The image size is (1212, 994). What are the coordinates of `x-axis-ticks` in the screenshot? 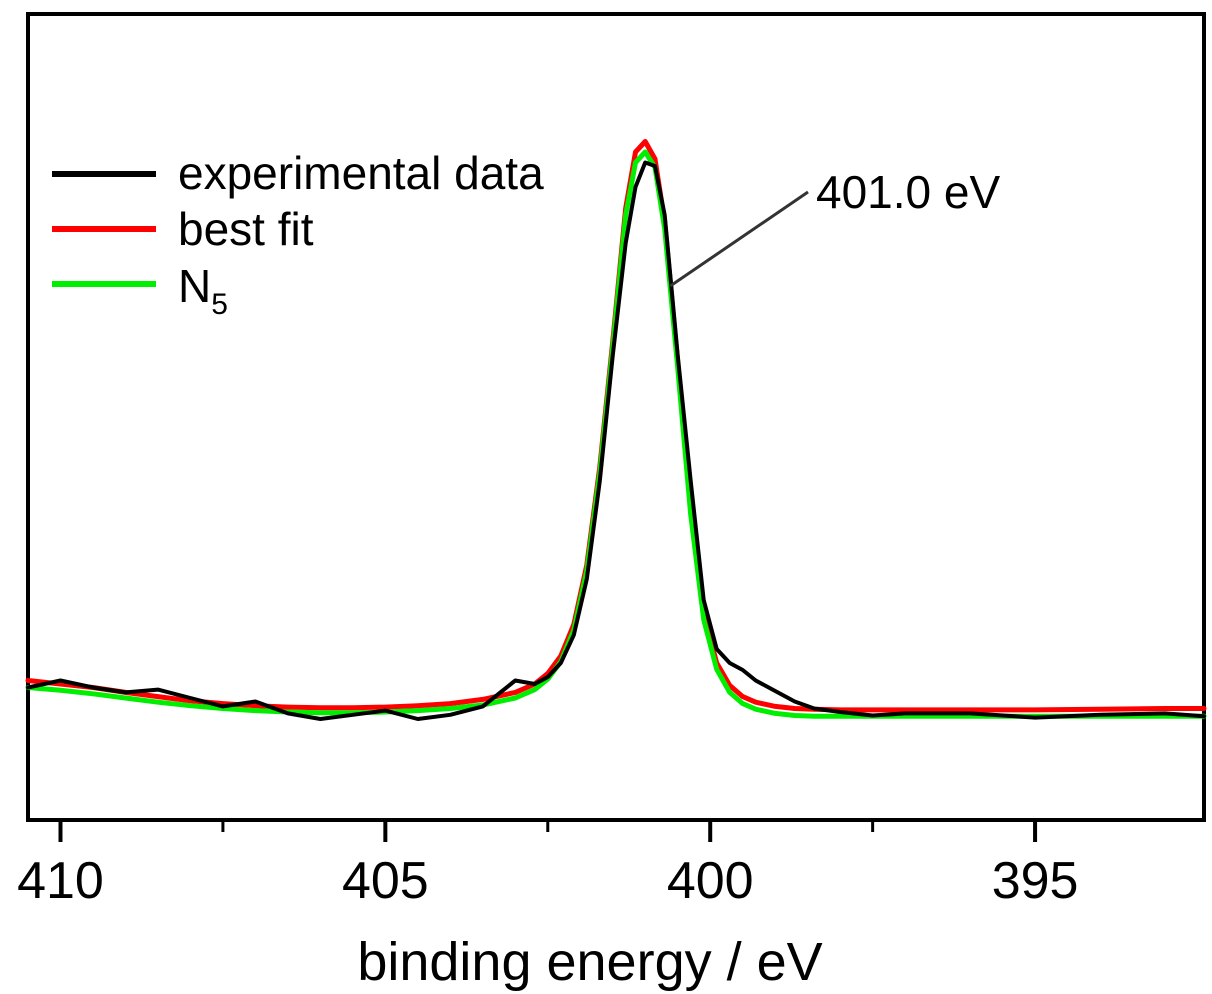 It's located at (548, 831).